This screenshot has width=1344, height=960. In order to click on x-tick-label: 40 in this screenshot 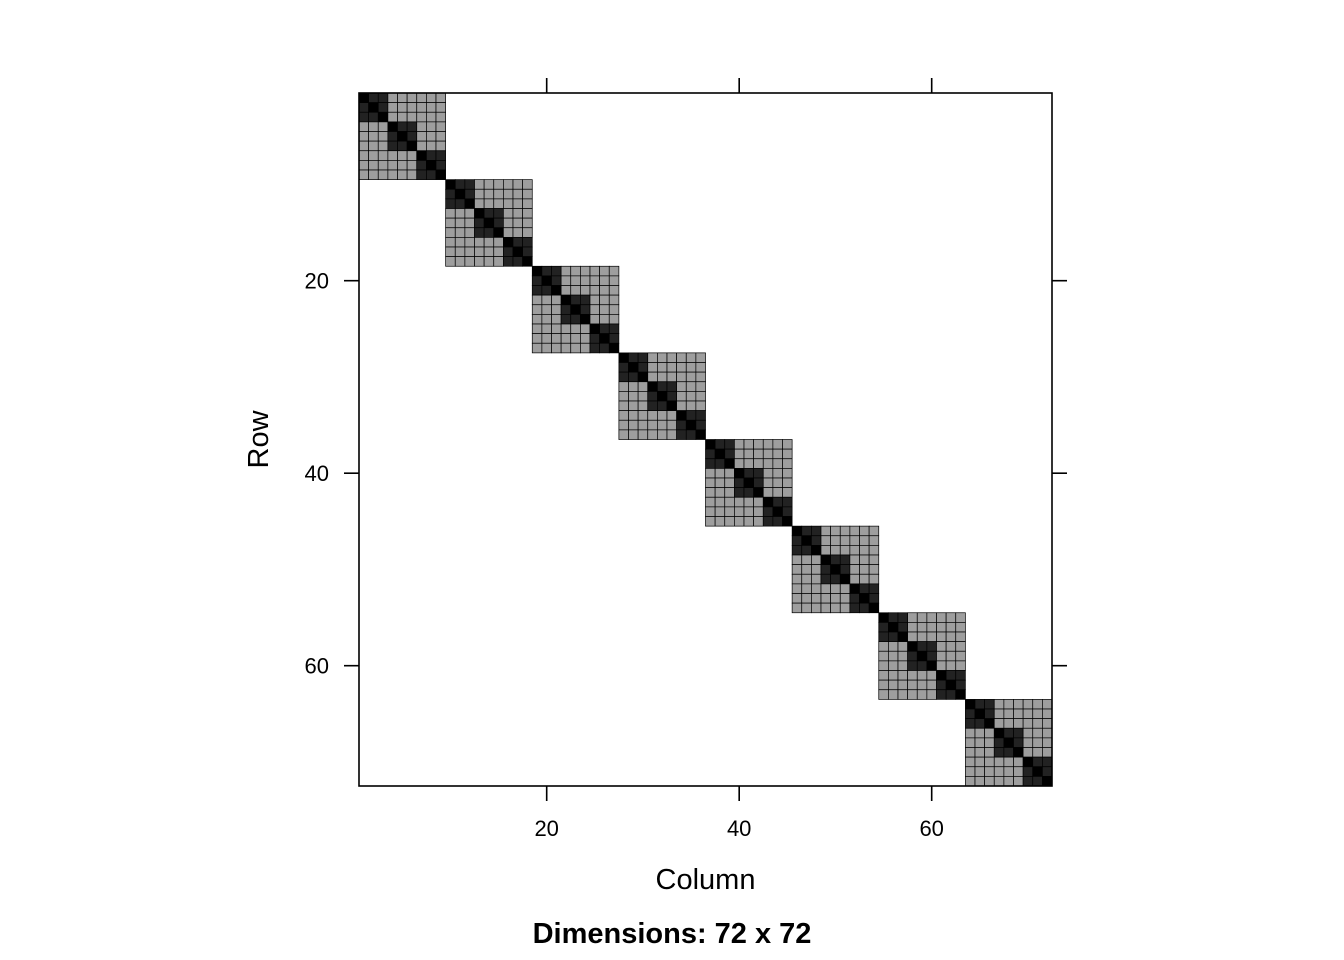, I will do `click(739, 828)`.